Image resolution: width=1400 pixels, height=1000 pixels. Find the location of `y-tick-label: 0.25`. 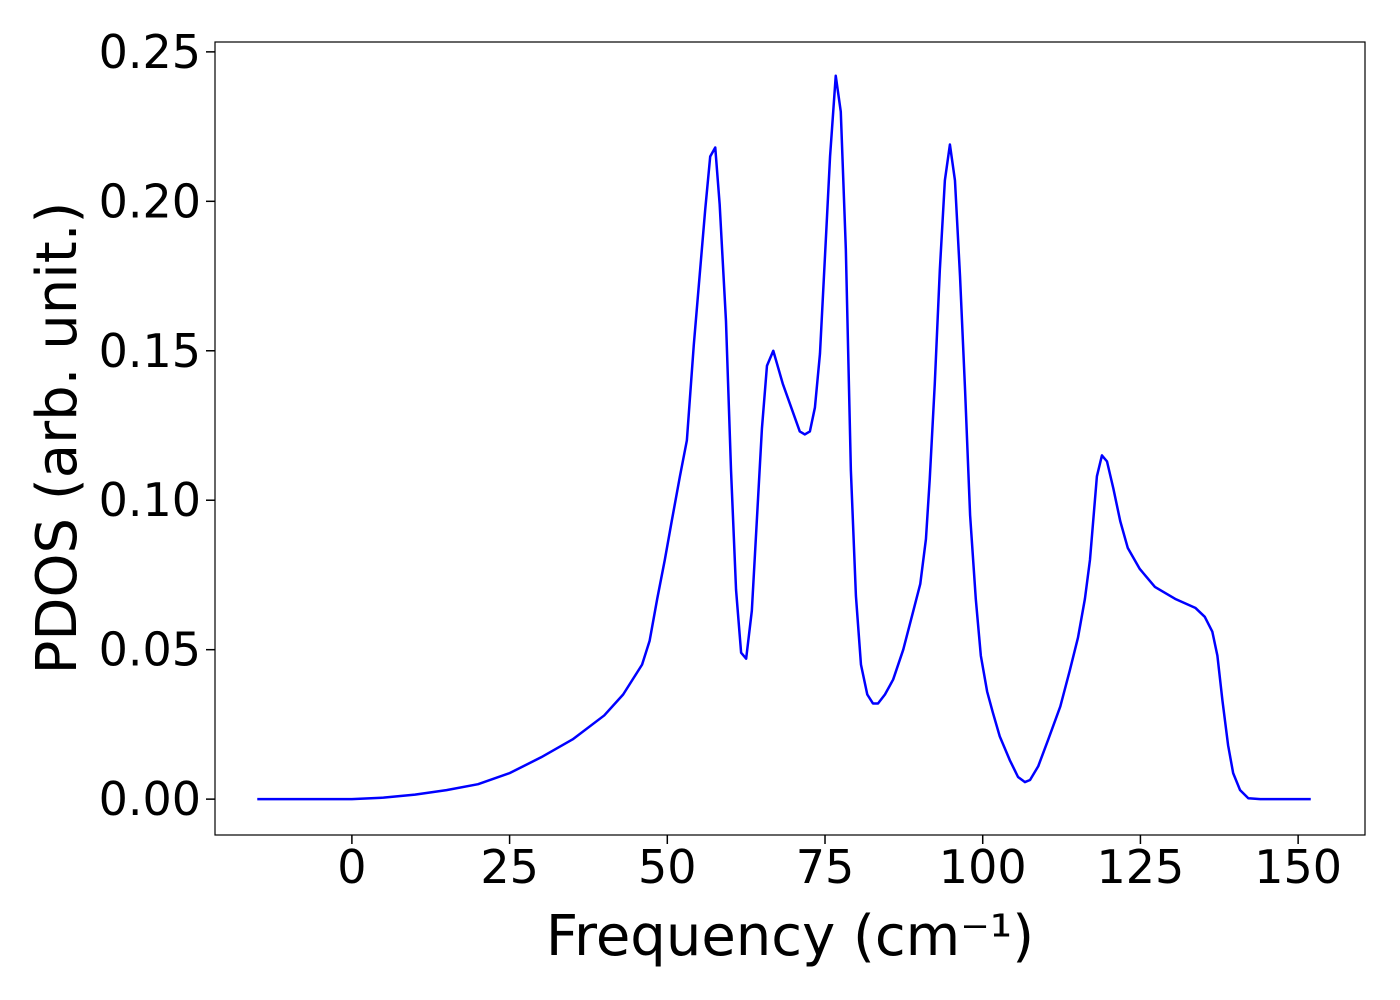

y-tick-label: 0.25 is located at coordinates (150, 52).